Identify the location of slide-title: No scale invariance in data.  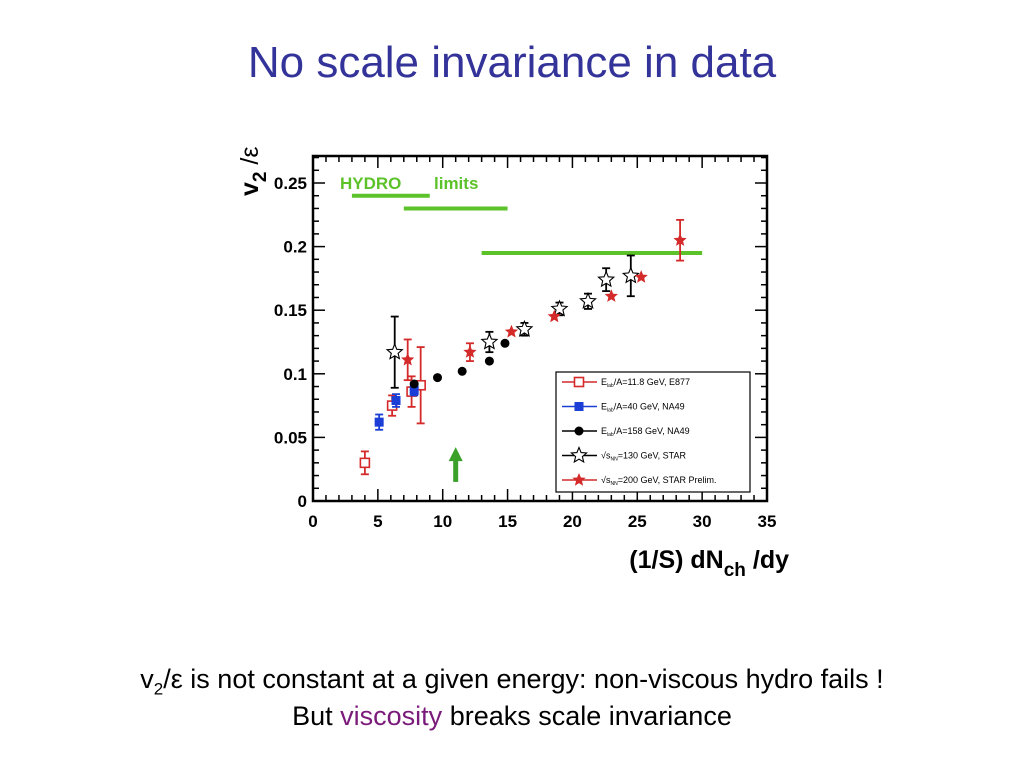
(512, 62).